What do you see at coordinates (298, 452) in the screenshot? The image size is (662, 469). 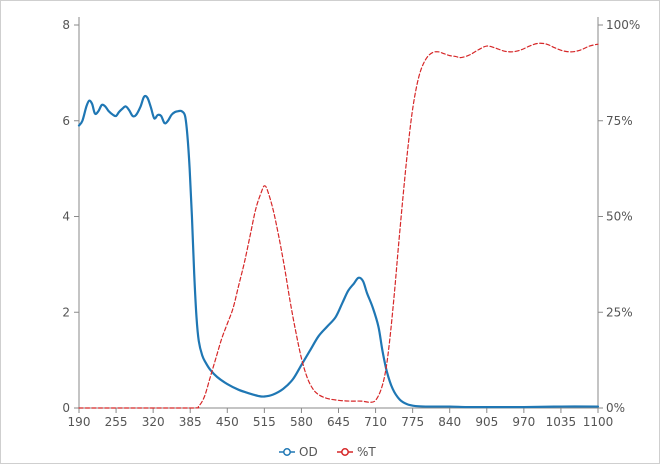 I see `legend-item-od: OD` at bounding box center [298, 452].